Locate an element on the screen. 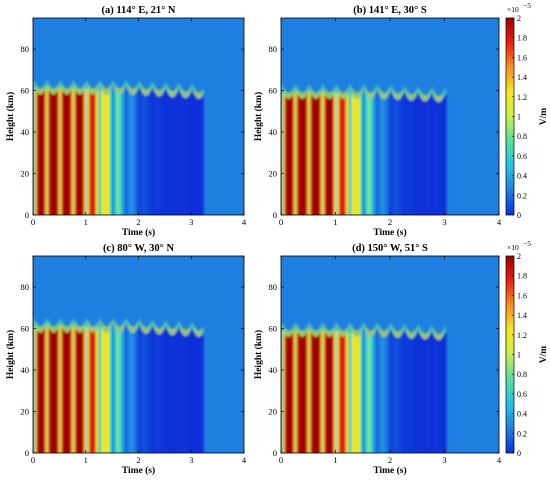  colorbar: 0 0.2 0.4 0.6 0.8 1 1.2 1.4 1.6 1.8 2×10 −5 V/m is located at coordinates (527, 348).